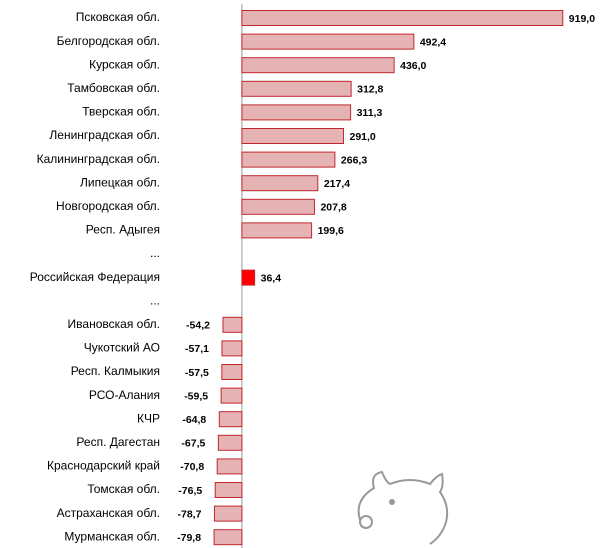 The image size is (601, 548). I want to click on category-label: Ленинградская обл., so click(104, 135).